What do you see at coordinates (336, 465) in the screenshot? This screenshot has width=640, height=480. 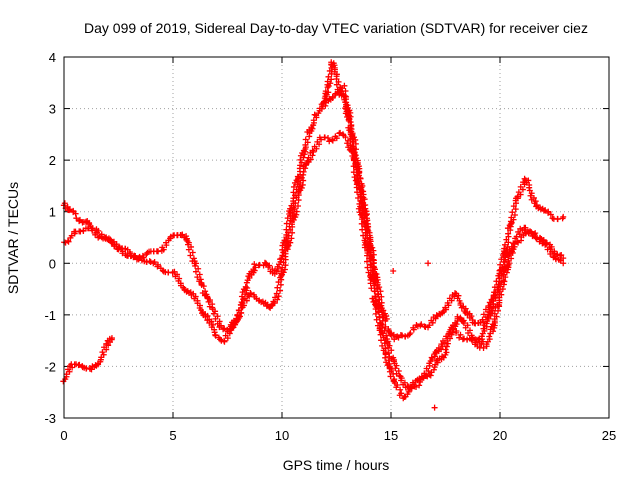 I see `x-axis-label: GPS time / hours` at bounding box center [336, 465].